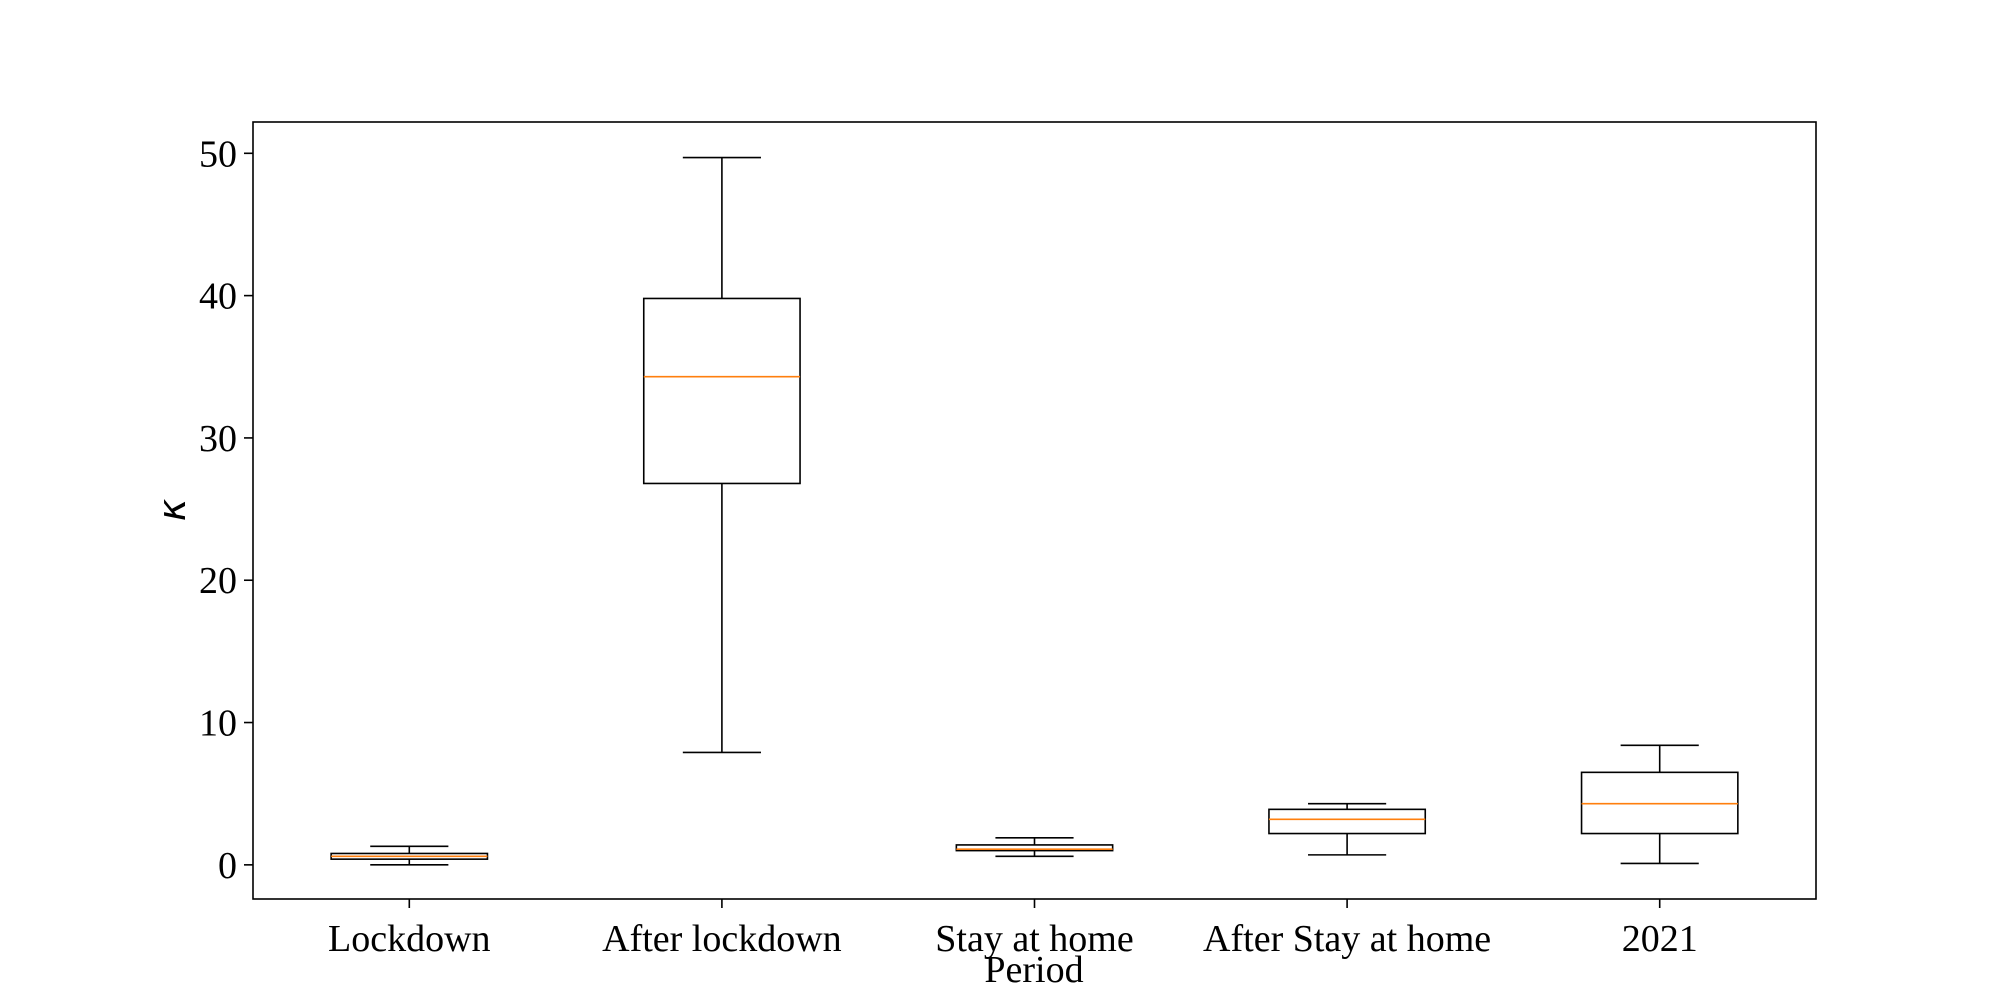 The image size is (2000, 1000). I want to click on box-2021, so click(1659, 804).